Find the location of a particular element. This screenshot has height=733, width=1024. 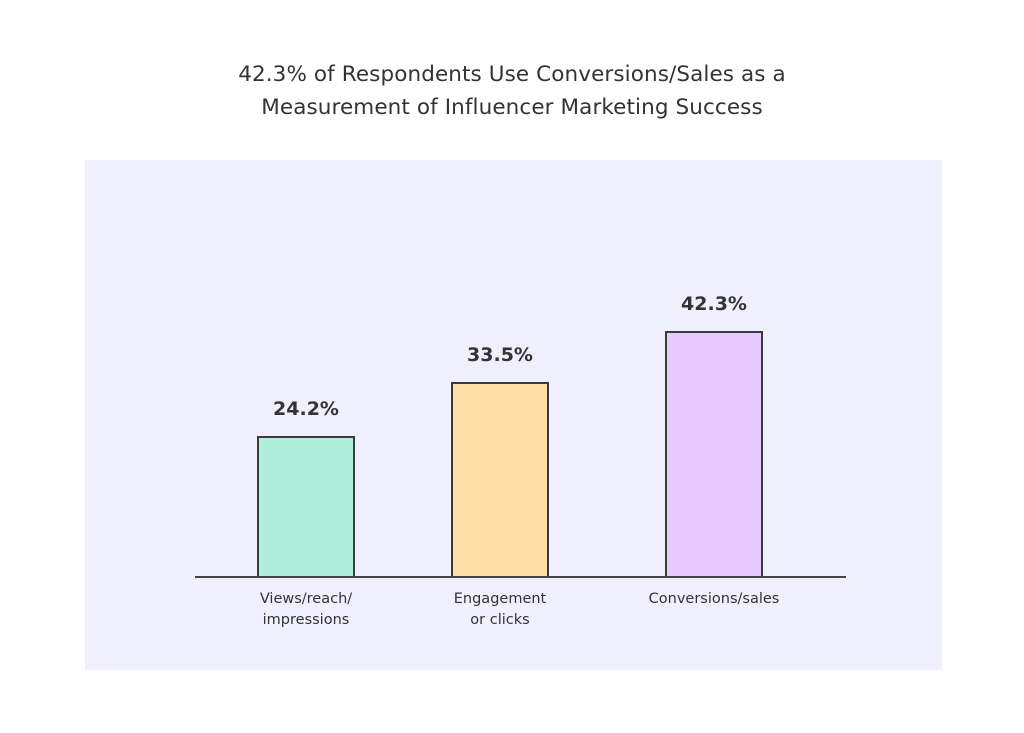

category-label-3: Conversions/sales is located at coordinates (714, 599).